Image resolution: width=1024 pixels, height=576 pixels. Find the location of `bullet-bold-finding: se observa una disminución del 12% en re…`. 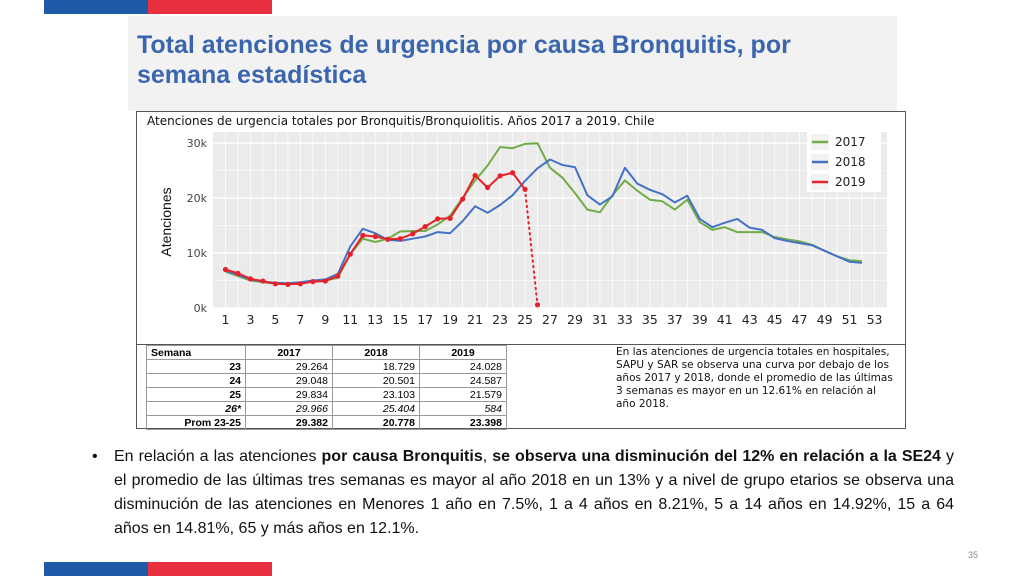

bullet-bold-finding: se observa una disminución del 12% en re… is located at coordinates (716, 456).